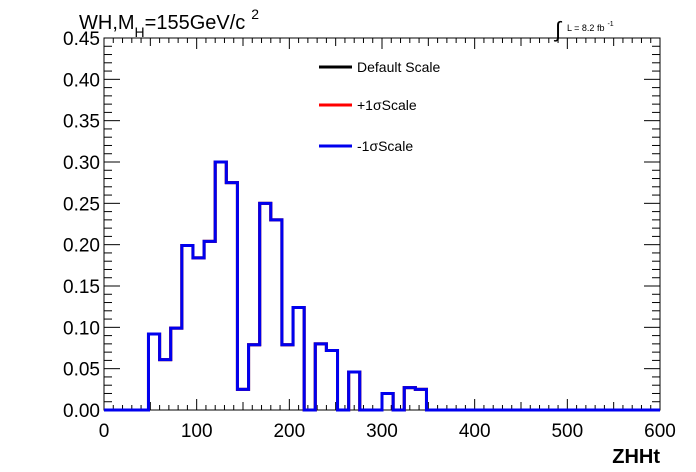 Image resolution: width=696 pixels, height=472 pixels. I want to click on chart-title-rest: =155GeV/c, so click(195, 23).